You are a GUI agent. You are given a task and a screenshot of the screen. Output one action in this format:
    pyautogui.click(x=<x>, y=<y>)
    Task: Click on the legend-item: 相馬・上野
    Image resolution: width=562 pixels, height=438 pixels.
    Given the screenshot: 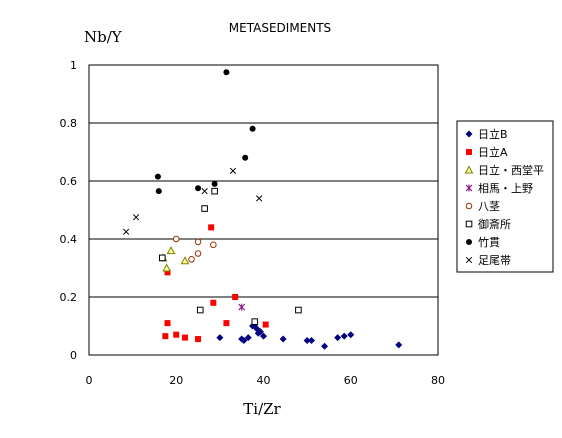 What is the action you would take?
    pyautogui.click(x=499, y=188)
    